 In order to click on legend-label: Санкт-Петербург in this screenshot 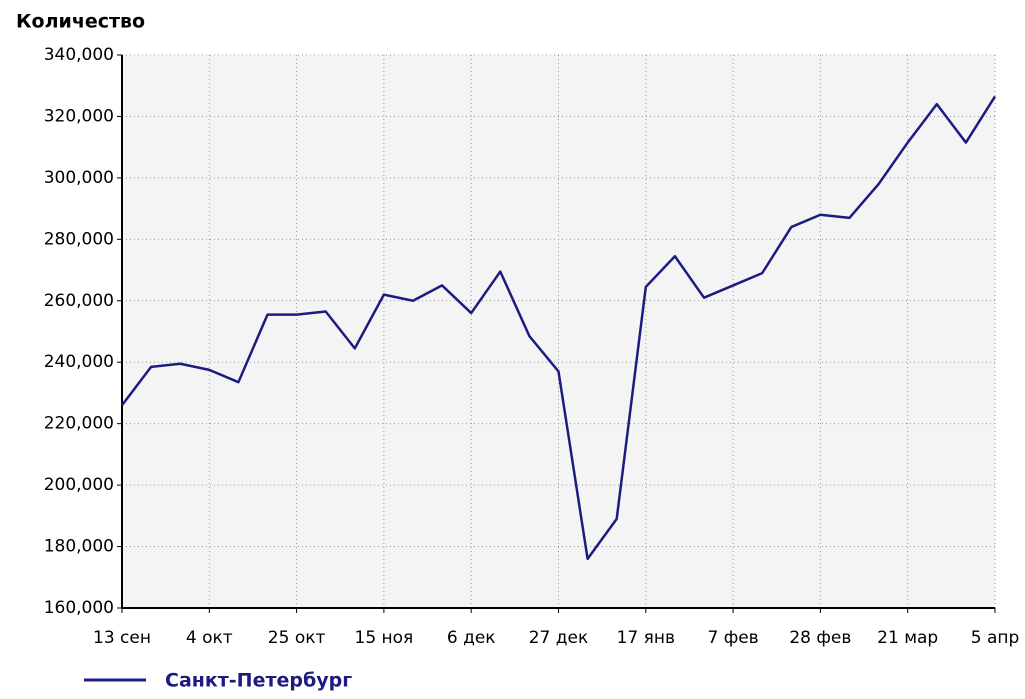, I will do `click(258, 681)`.